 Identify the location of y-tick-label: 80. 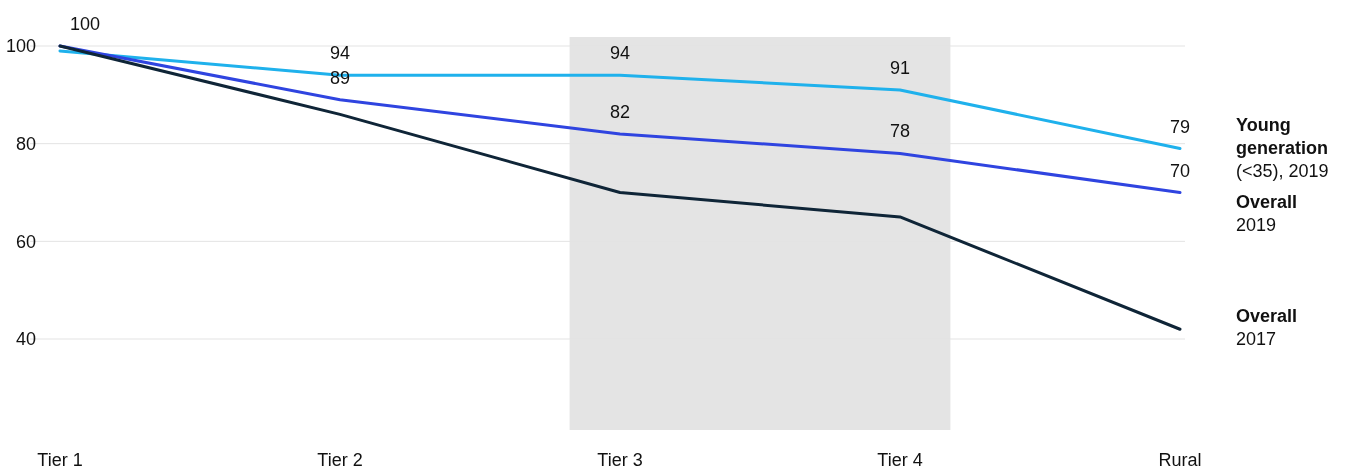
(25, 143).